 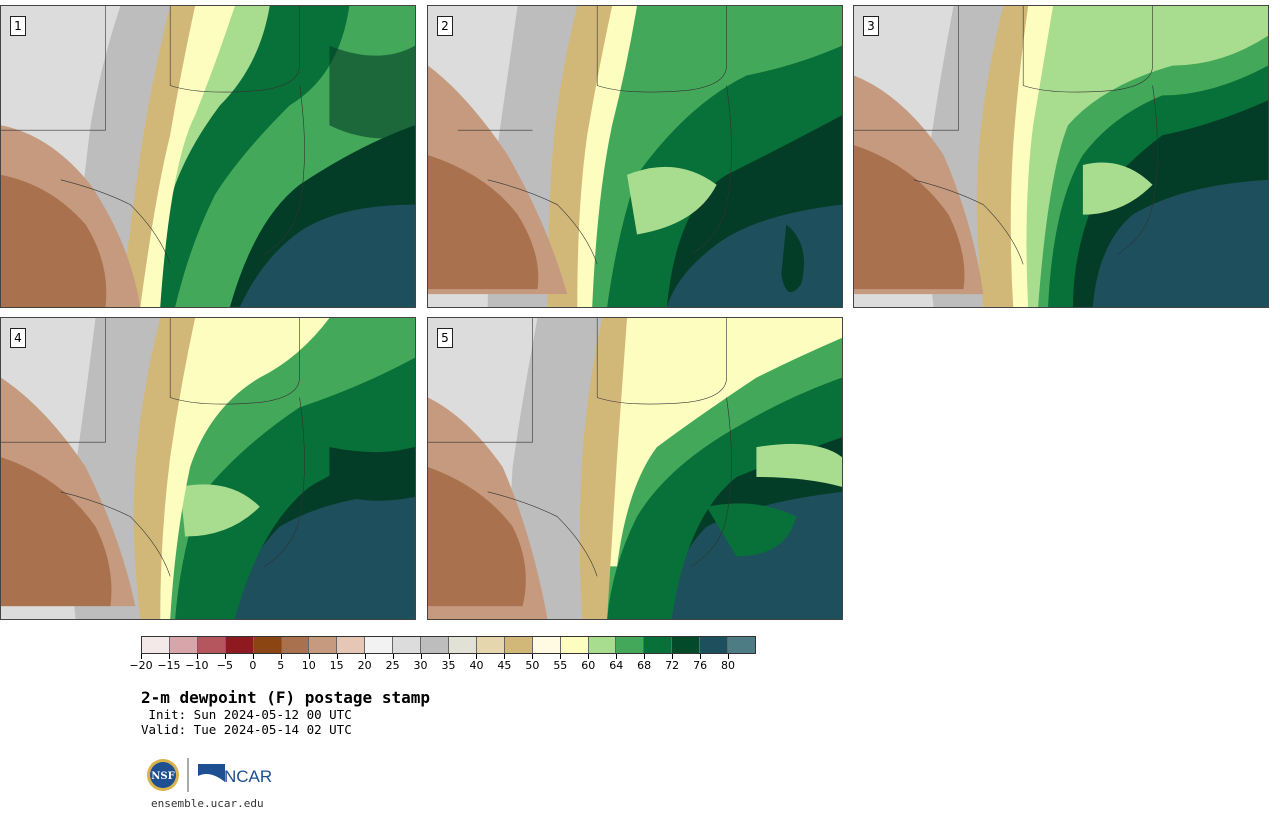 I want to click on member-number-label: 5, so click(x=445, y=338).